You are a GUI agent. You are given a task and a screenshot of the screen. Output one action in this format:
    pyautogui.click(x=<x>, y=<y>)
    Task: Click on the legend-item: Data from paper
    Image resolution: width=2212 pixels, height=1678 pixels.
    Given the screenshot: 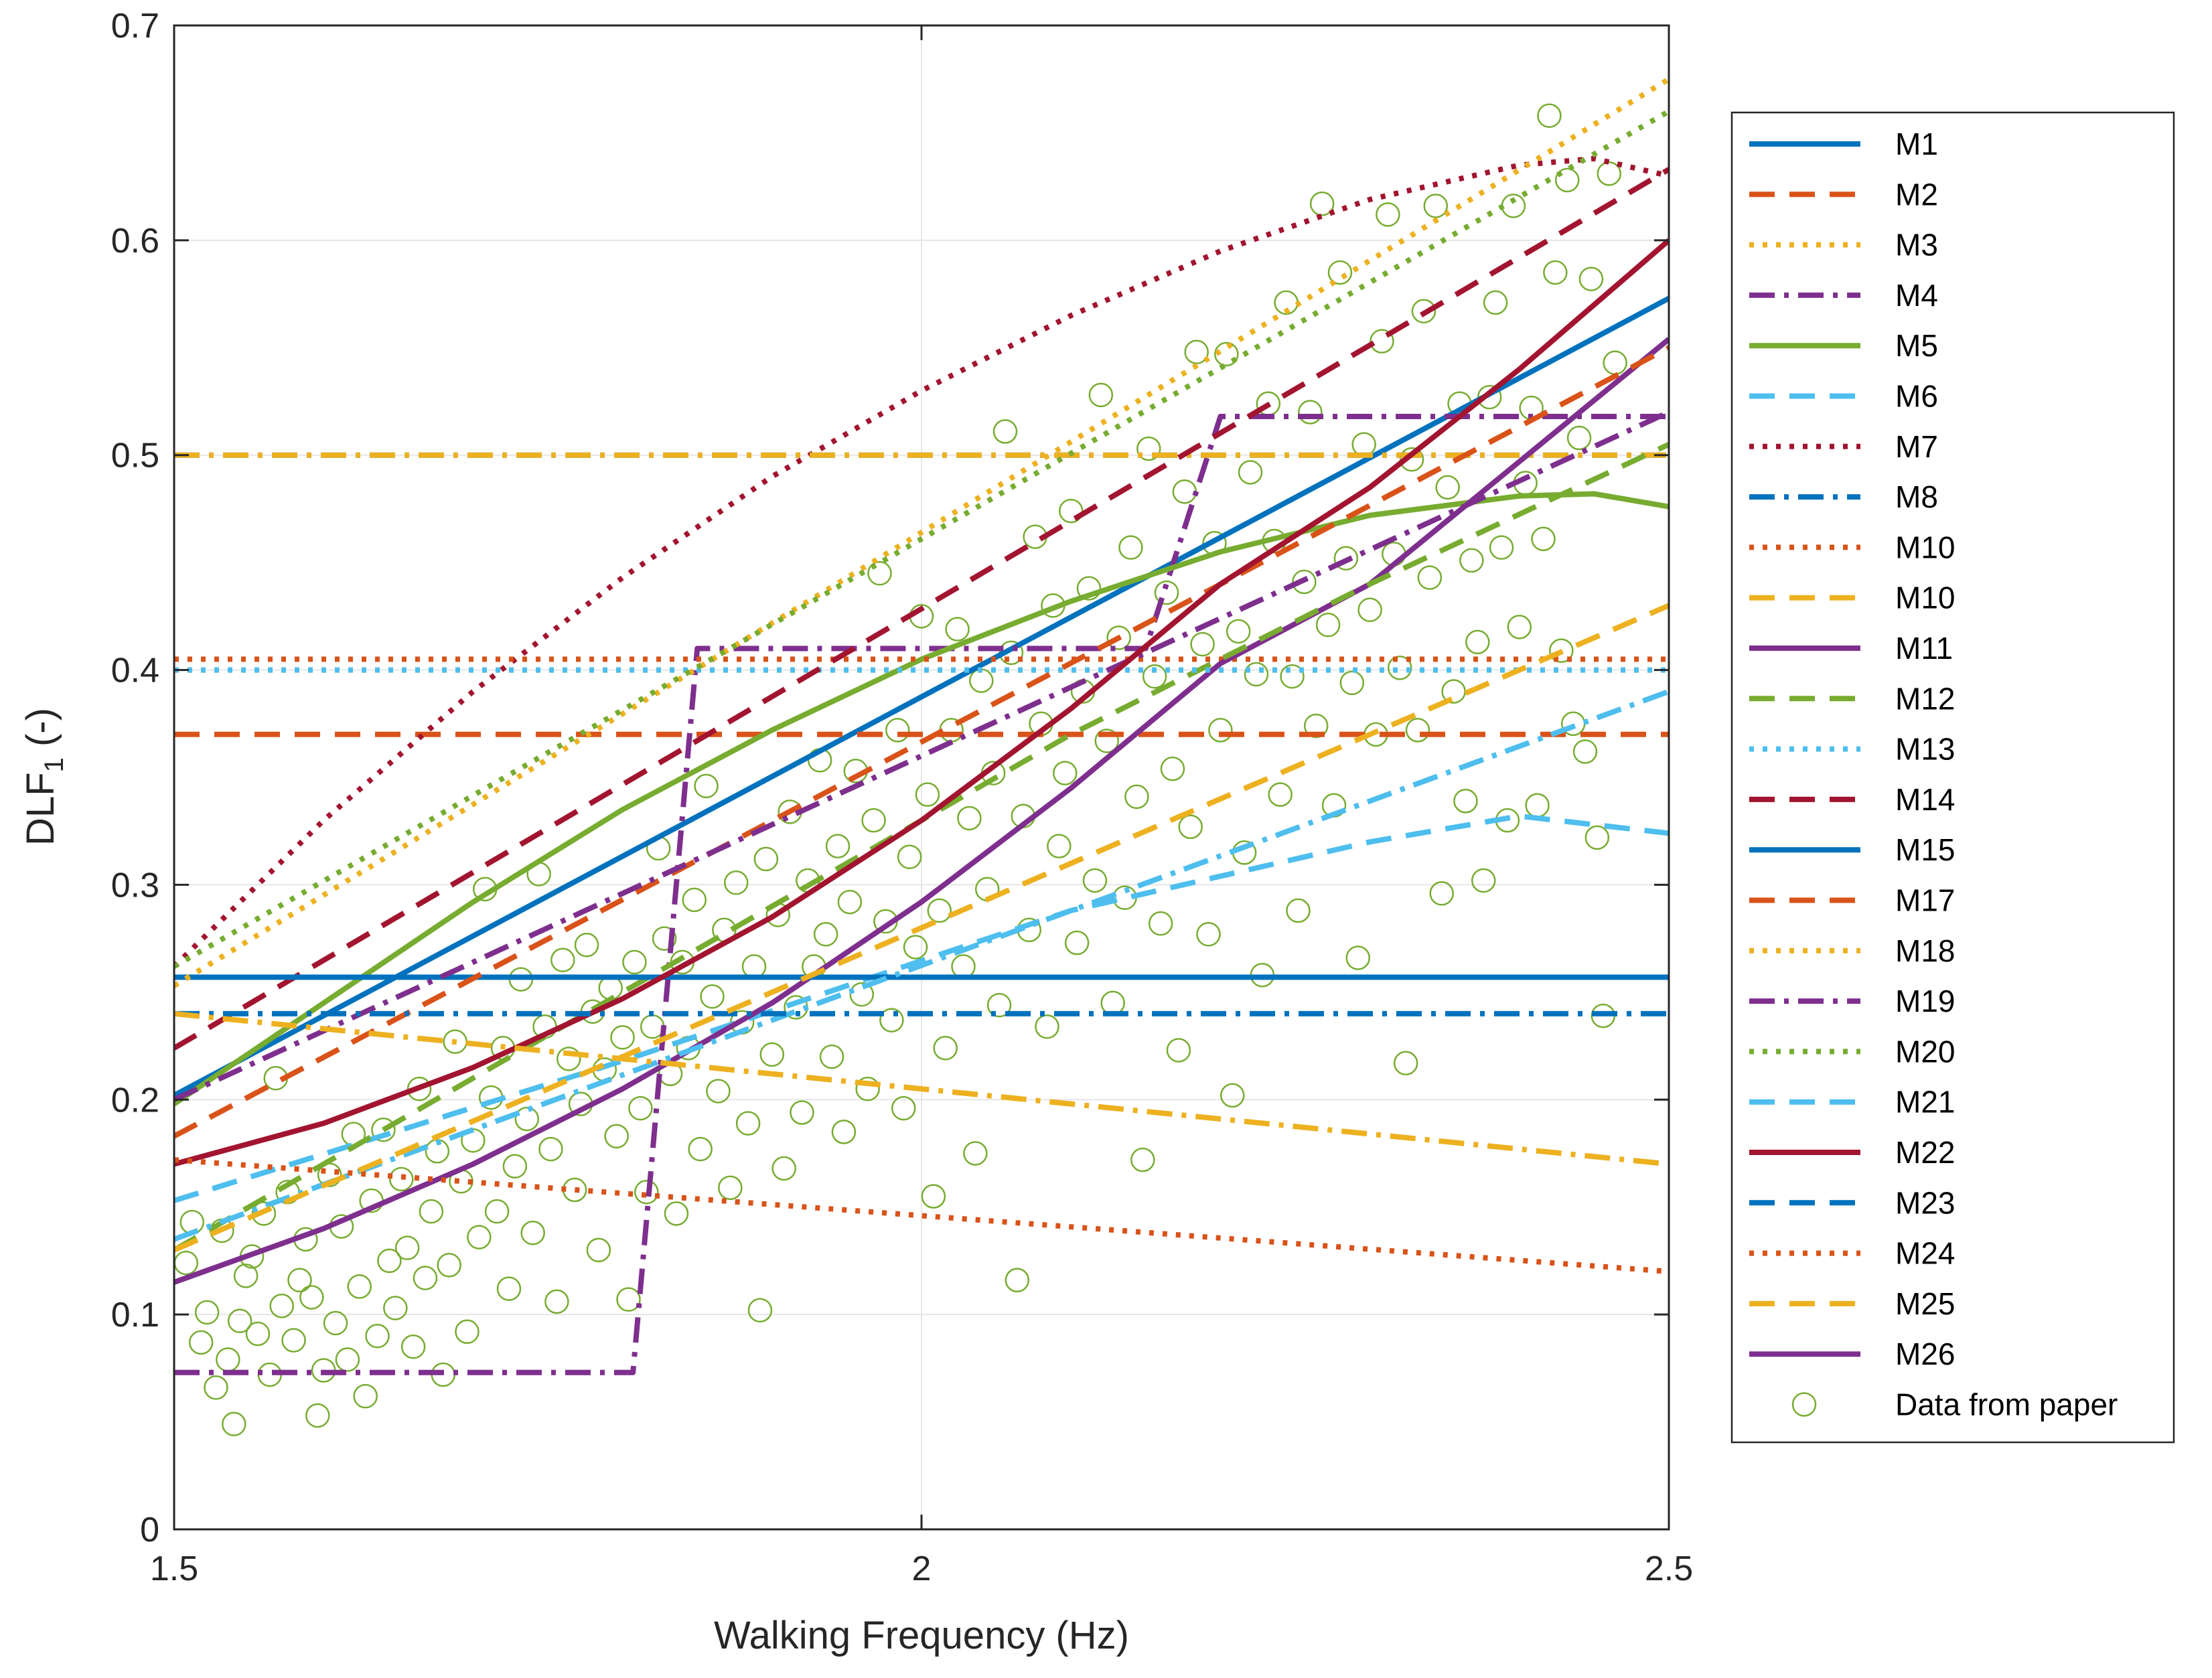 What is the action you would take?
    pyautogui.click(x=1954, y=1404)
    